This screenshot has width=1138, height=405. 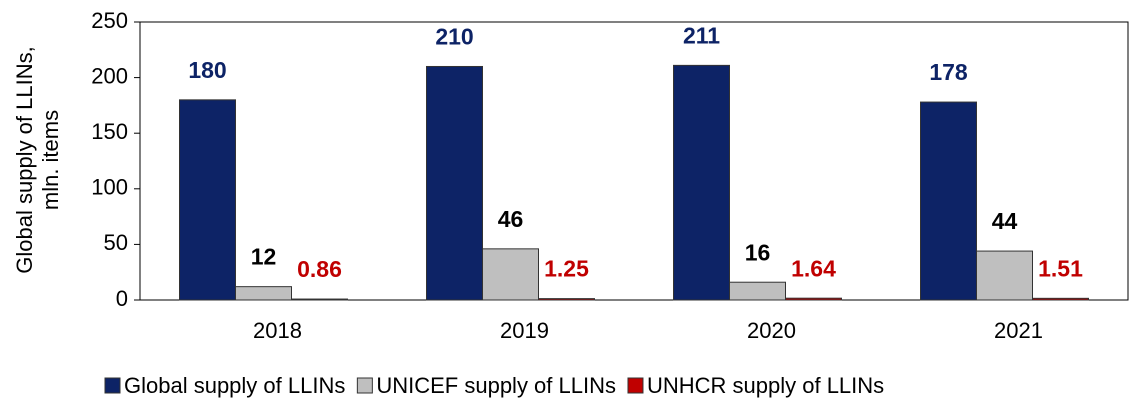 I want to click on value-label: 0.86, so click(x=319, y=269).